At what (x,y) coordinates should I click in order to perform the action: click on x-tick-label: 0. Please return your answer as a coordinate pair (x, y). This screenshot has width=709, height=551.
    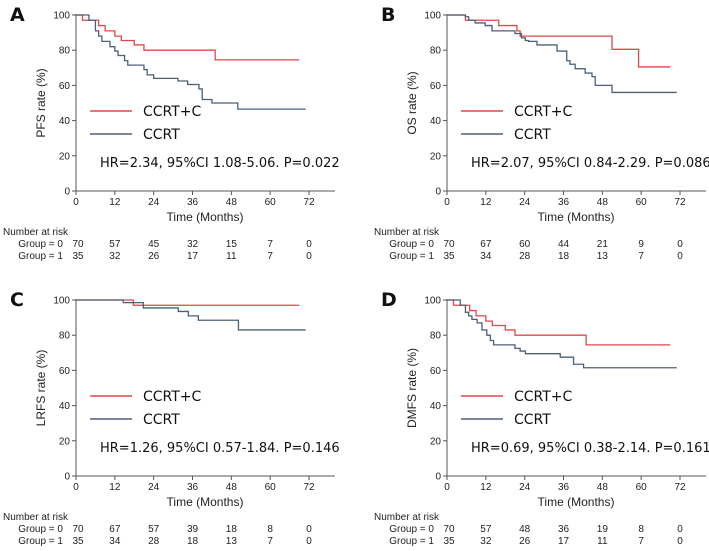
    Looking at the image, I should click on (76, 487).